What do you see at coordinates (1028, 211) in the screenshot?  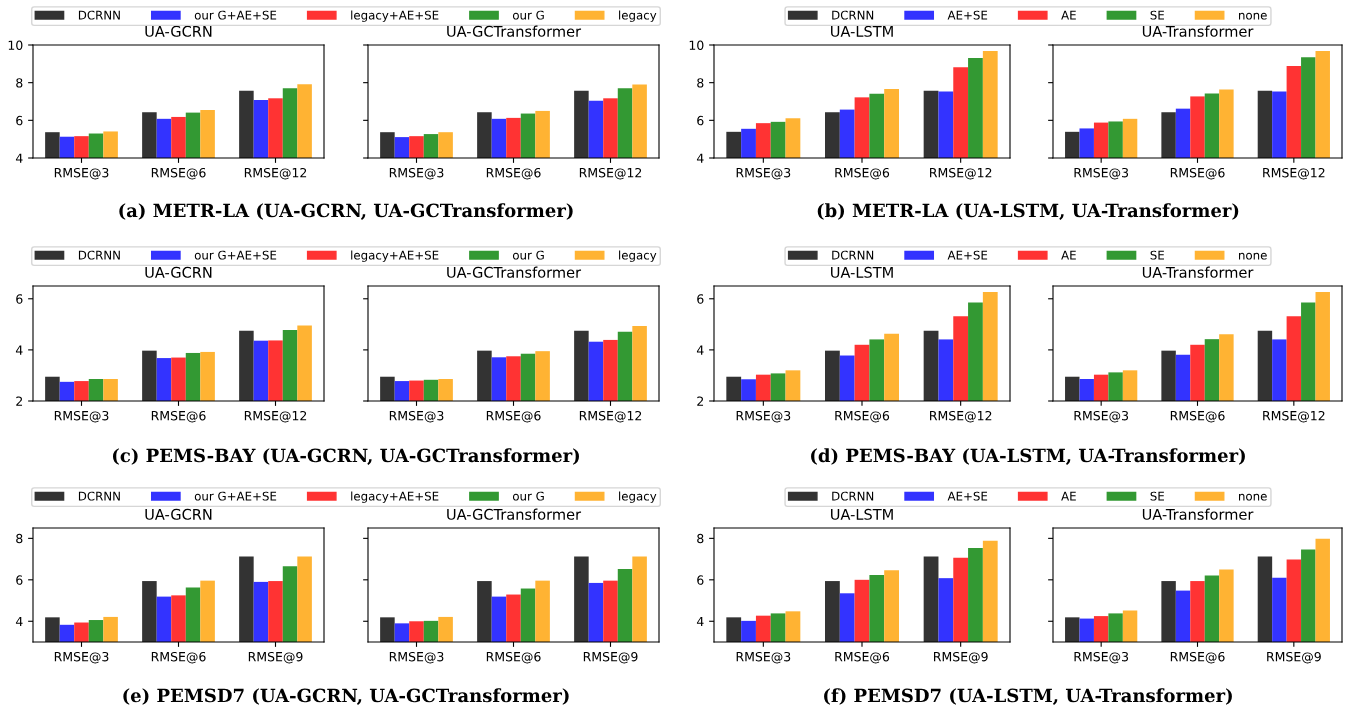 I see `text: (b) METR-LA (UA-LSTM, UA-Transformer)` at bounding box center [1028, 211].